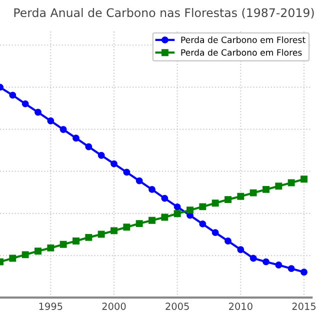 The image size is (328, 320). I want to click on legend-label: Perda de Carbono em Florest, so click(243, 40).